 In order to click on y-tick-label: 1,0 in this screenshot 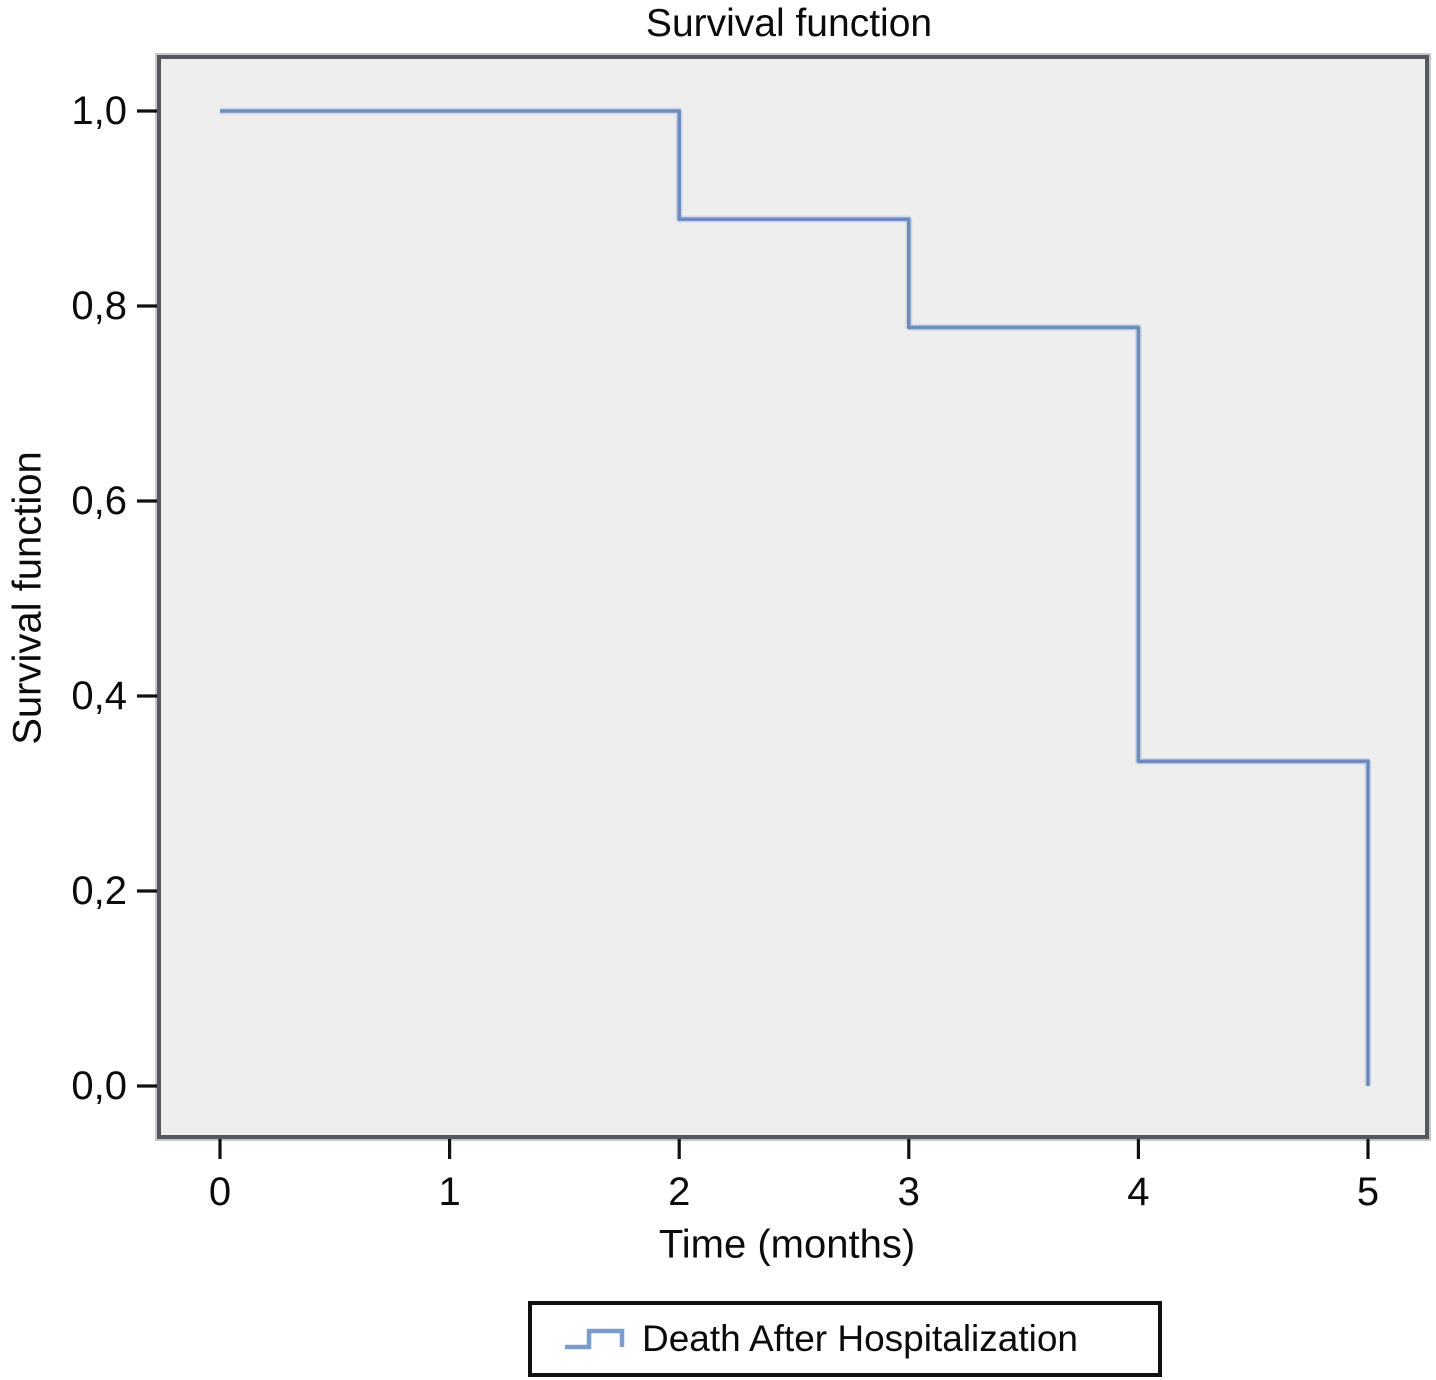, I will do `click(99, 111)`.